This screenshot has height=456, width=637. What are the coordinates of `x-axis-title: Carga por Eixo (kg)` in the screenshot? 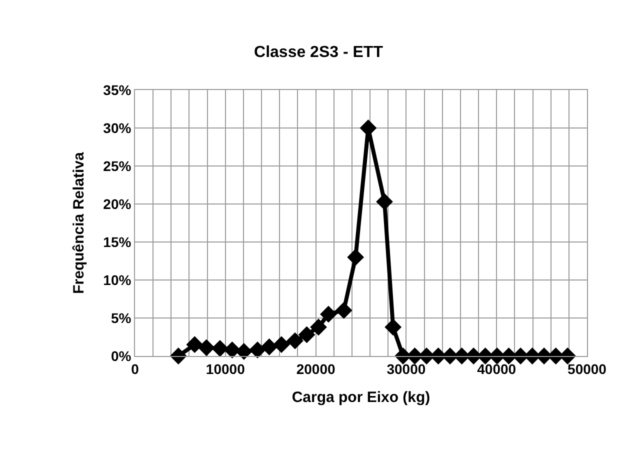 It's located at (361, 397).